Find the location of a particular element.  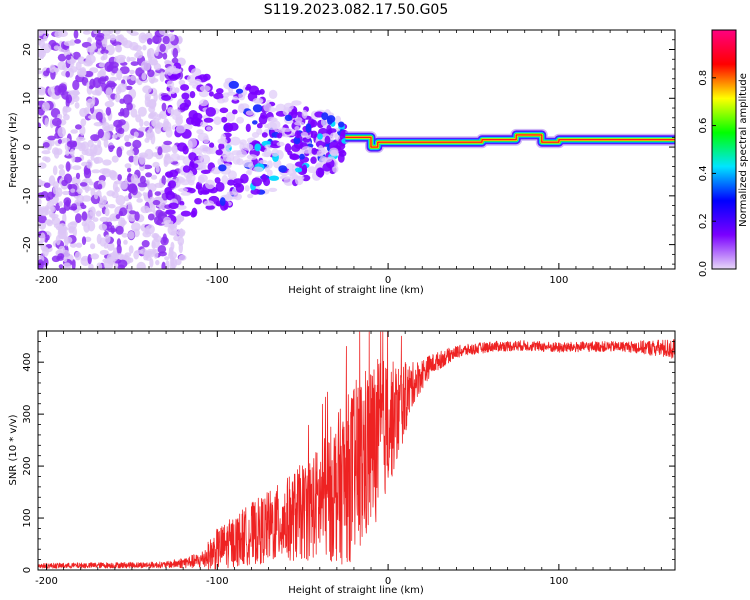

colorbar-tick-label: 0.6 is located at coordinates (703, 126).